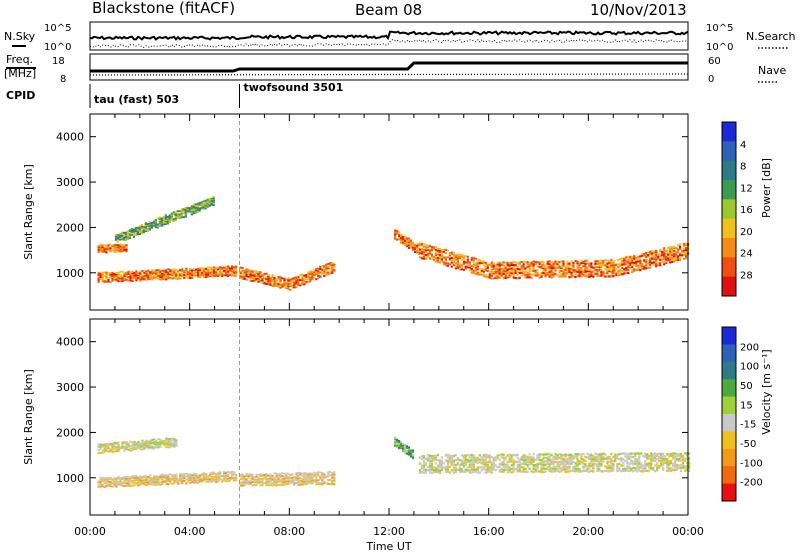  I want to click on date-title: 10/Nov/2013, so click(638, 10).